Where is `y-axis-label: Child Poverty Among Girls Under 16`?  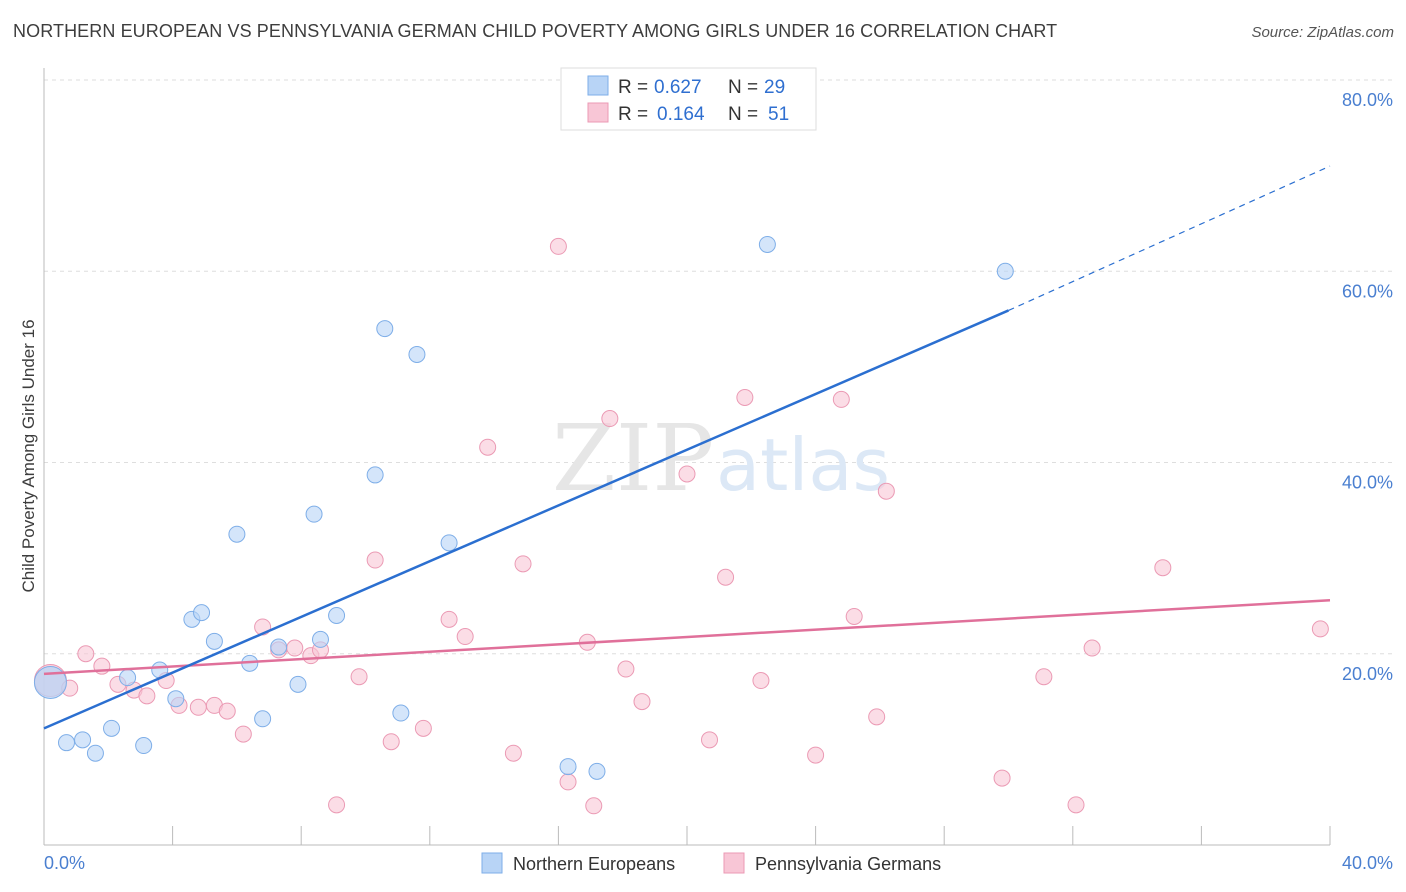 y-axis-label: Child Poverty Among Girls Under 16 is located at coordinates (28, 455).